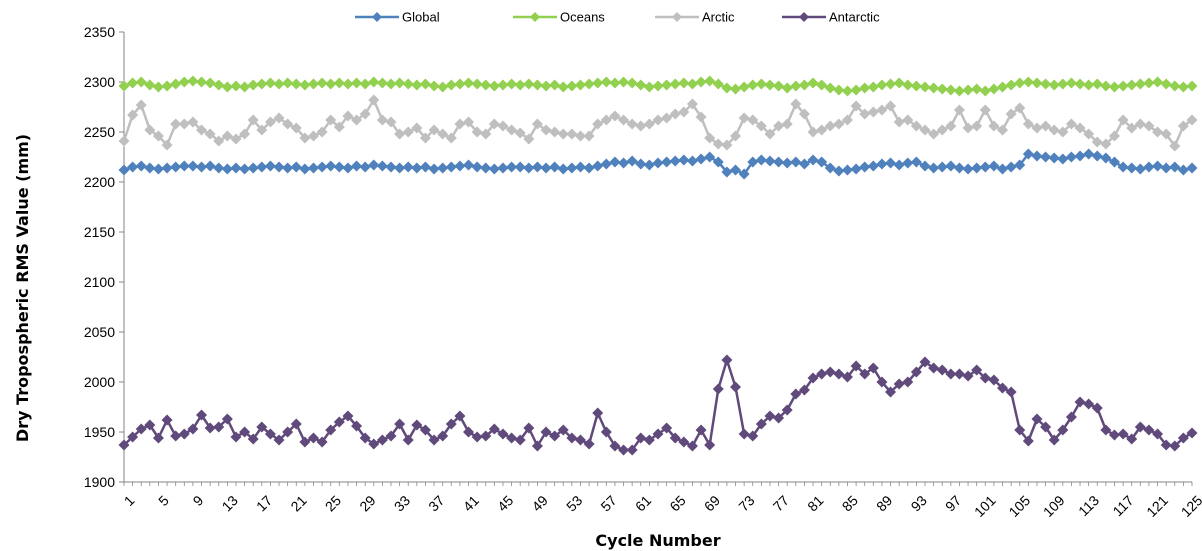 Image resolution: width=1202 pixels, height=551 pixels. Describe the element at coordinates (436, 503) in the screenshot. I see `x-tick-label: 37` at that location.